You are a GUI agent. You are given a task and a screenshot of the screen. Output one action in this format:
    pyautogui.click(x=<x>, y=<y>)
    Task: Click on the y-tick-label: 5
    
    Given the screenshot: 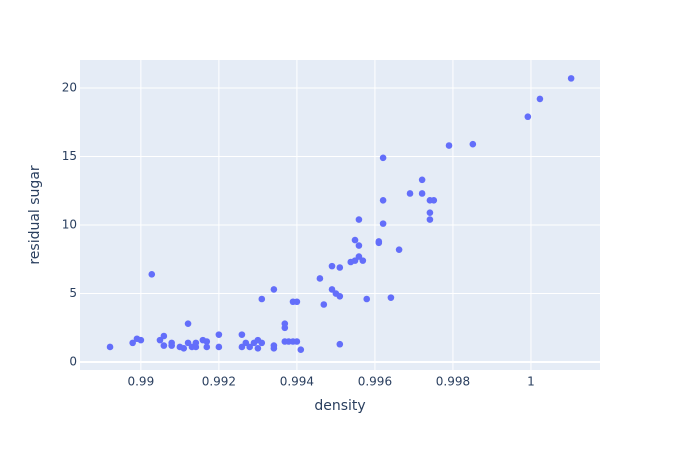 What is the action you would take?
    pyautogui.click(x=73, y=293)
    